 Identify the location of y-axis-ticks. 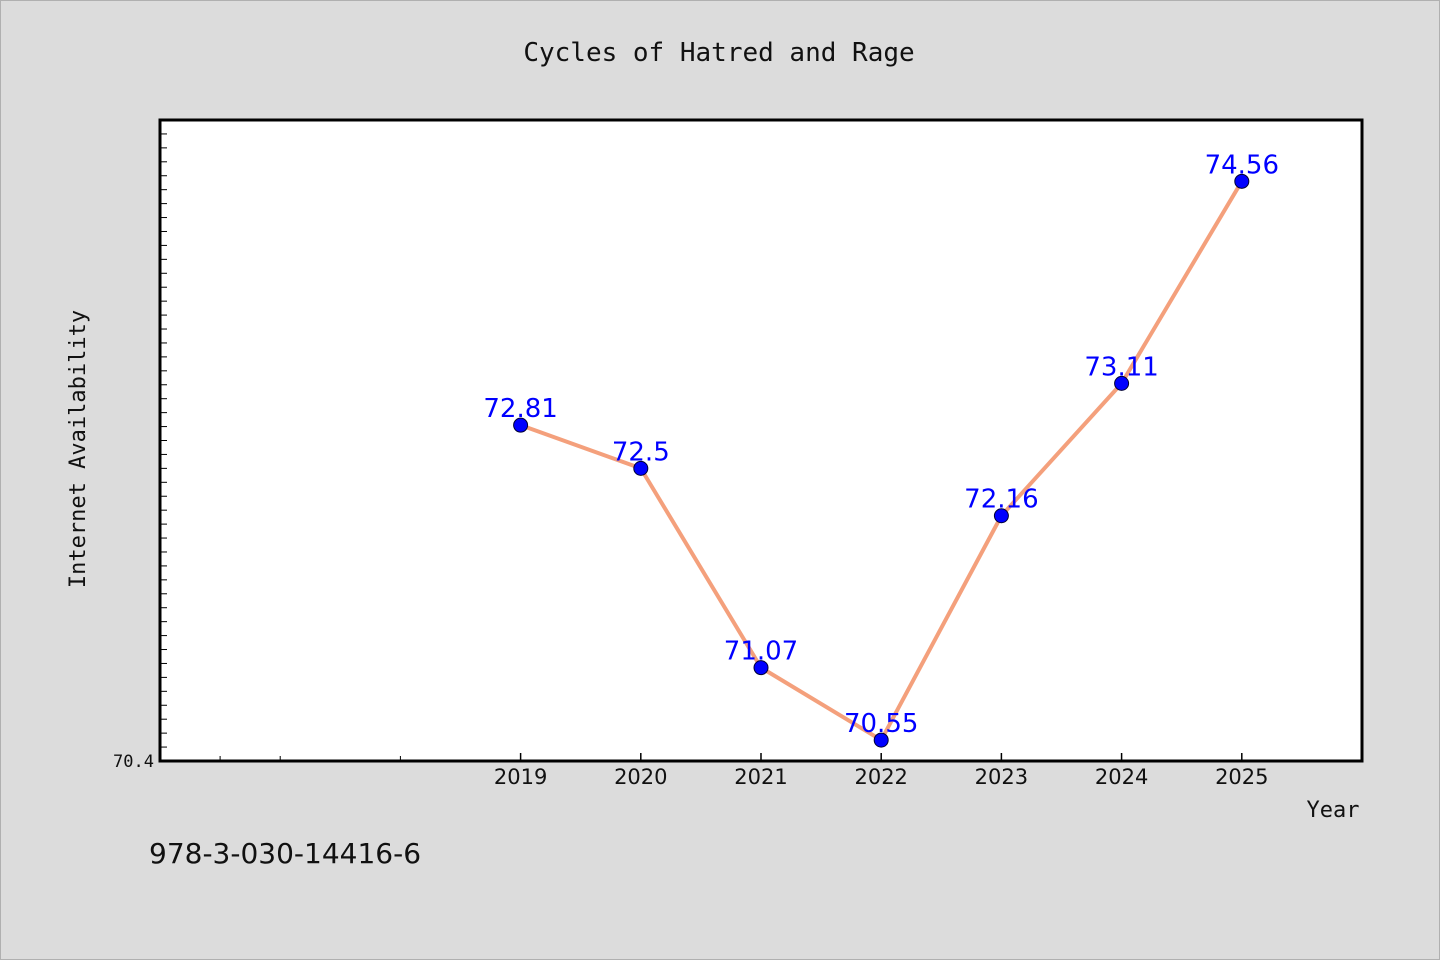
(163, 440).